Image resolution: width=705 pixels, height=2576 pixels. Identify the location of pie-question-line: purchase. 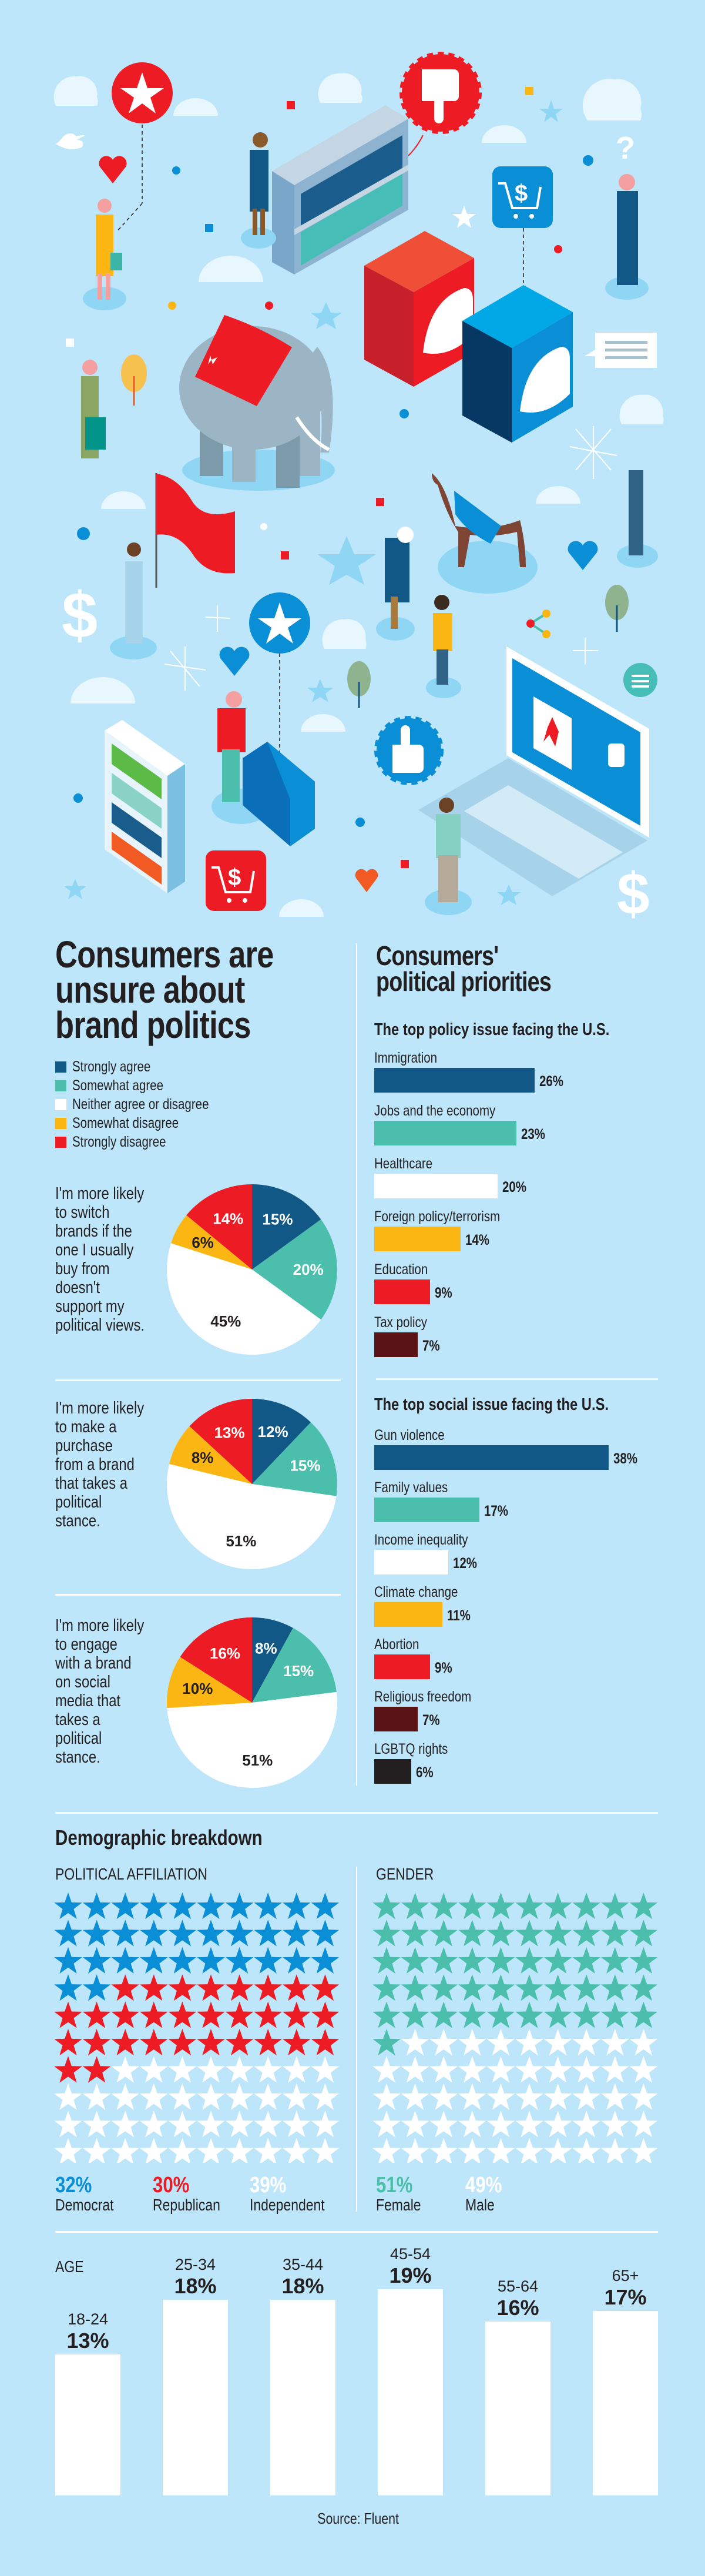
(84, 1445).